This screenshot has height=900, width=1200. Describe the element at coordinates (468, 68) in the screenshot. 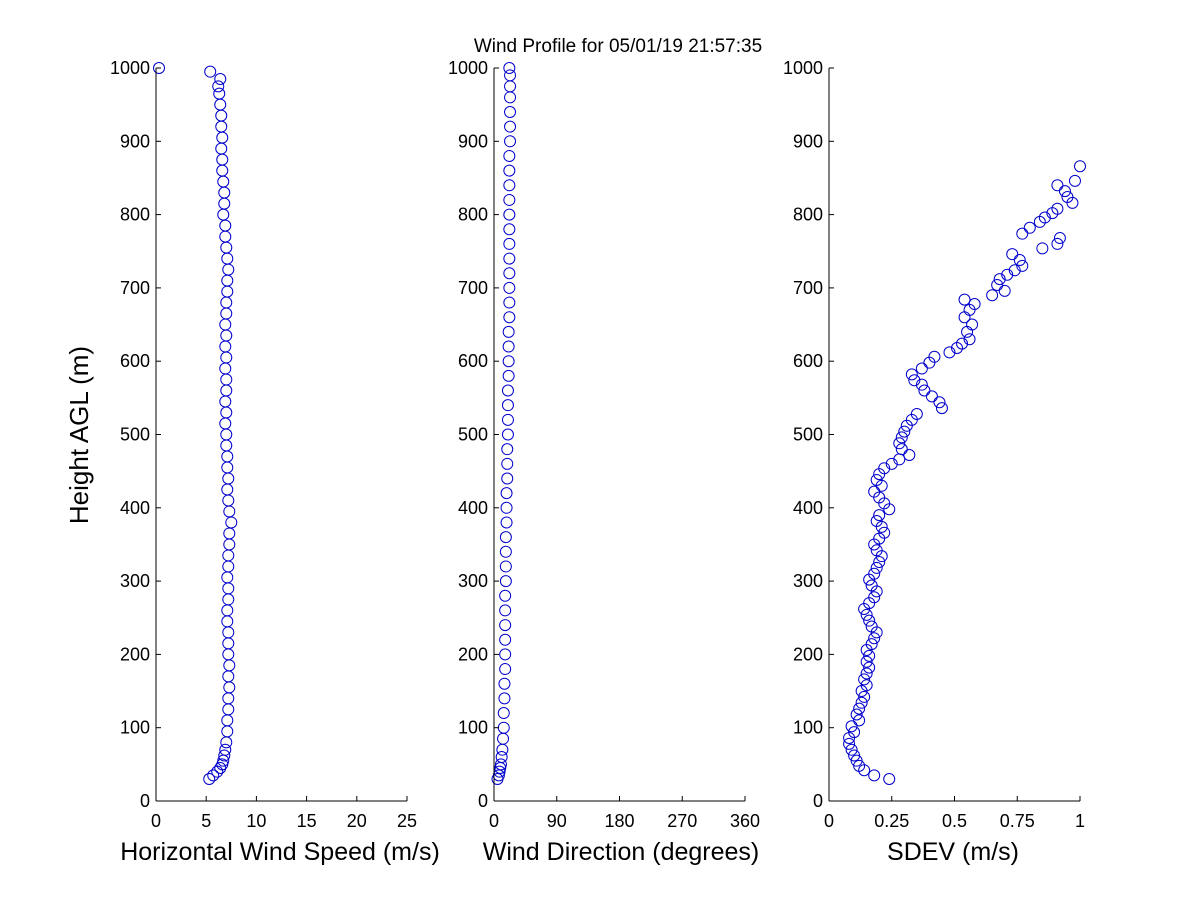

I see `direction-y-tick-label: 1000` at that location.